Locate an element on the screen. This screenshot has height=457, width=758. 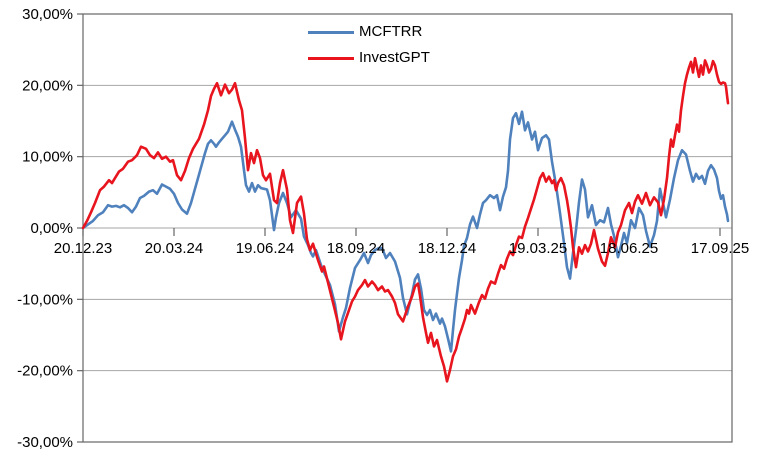
y-axis-label: 30,00% is located at coordinates (47, 14).